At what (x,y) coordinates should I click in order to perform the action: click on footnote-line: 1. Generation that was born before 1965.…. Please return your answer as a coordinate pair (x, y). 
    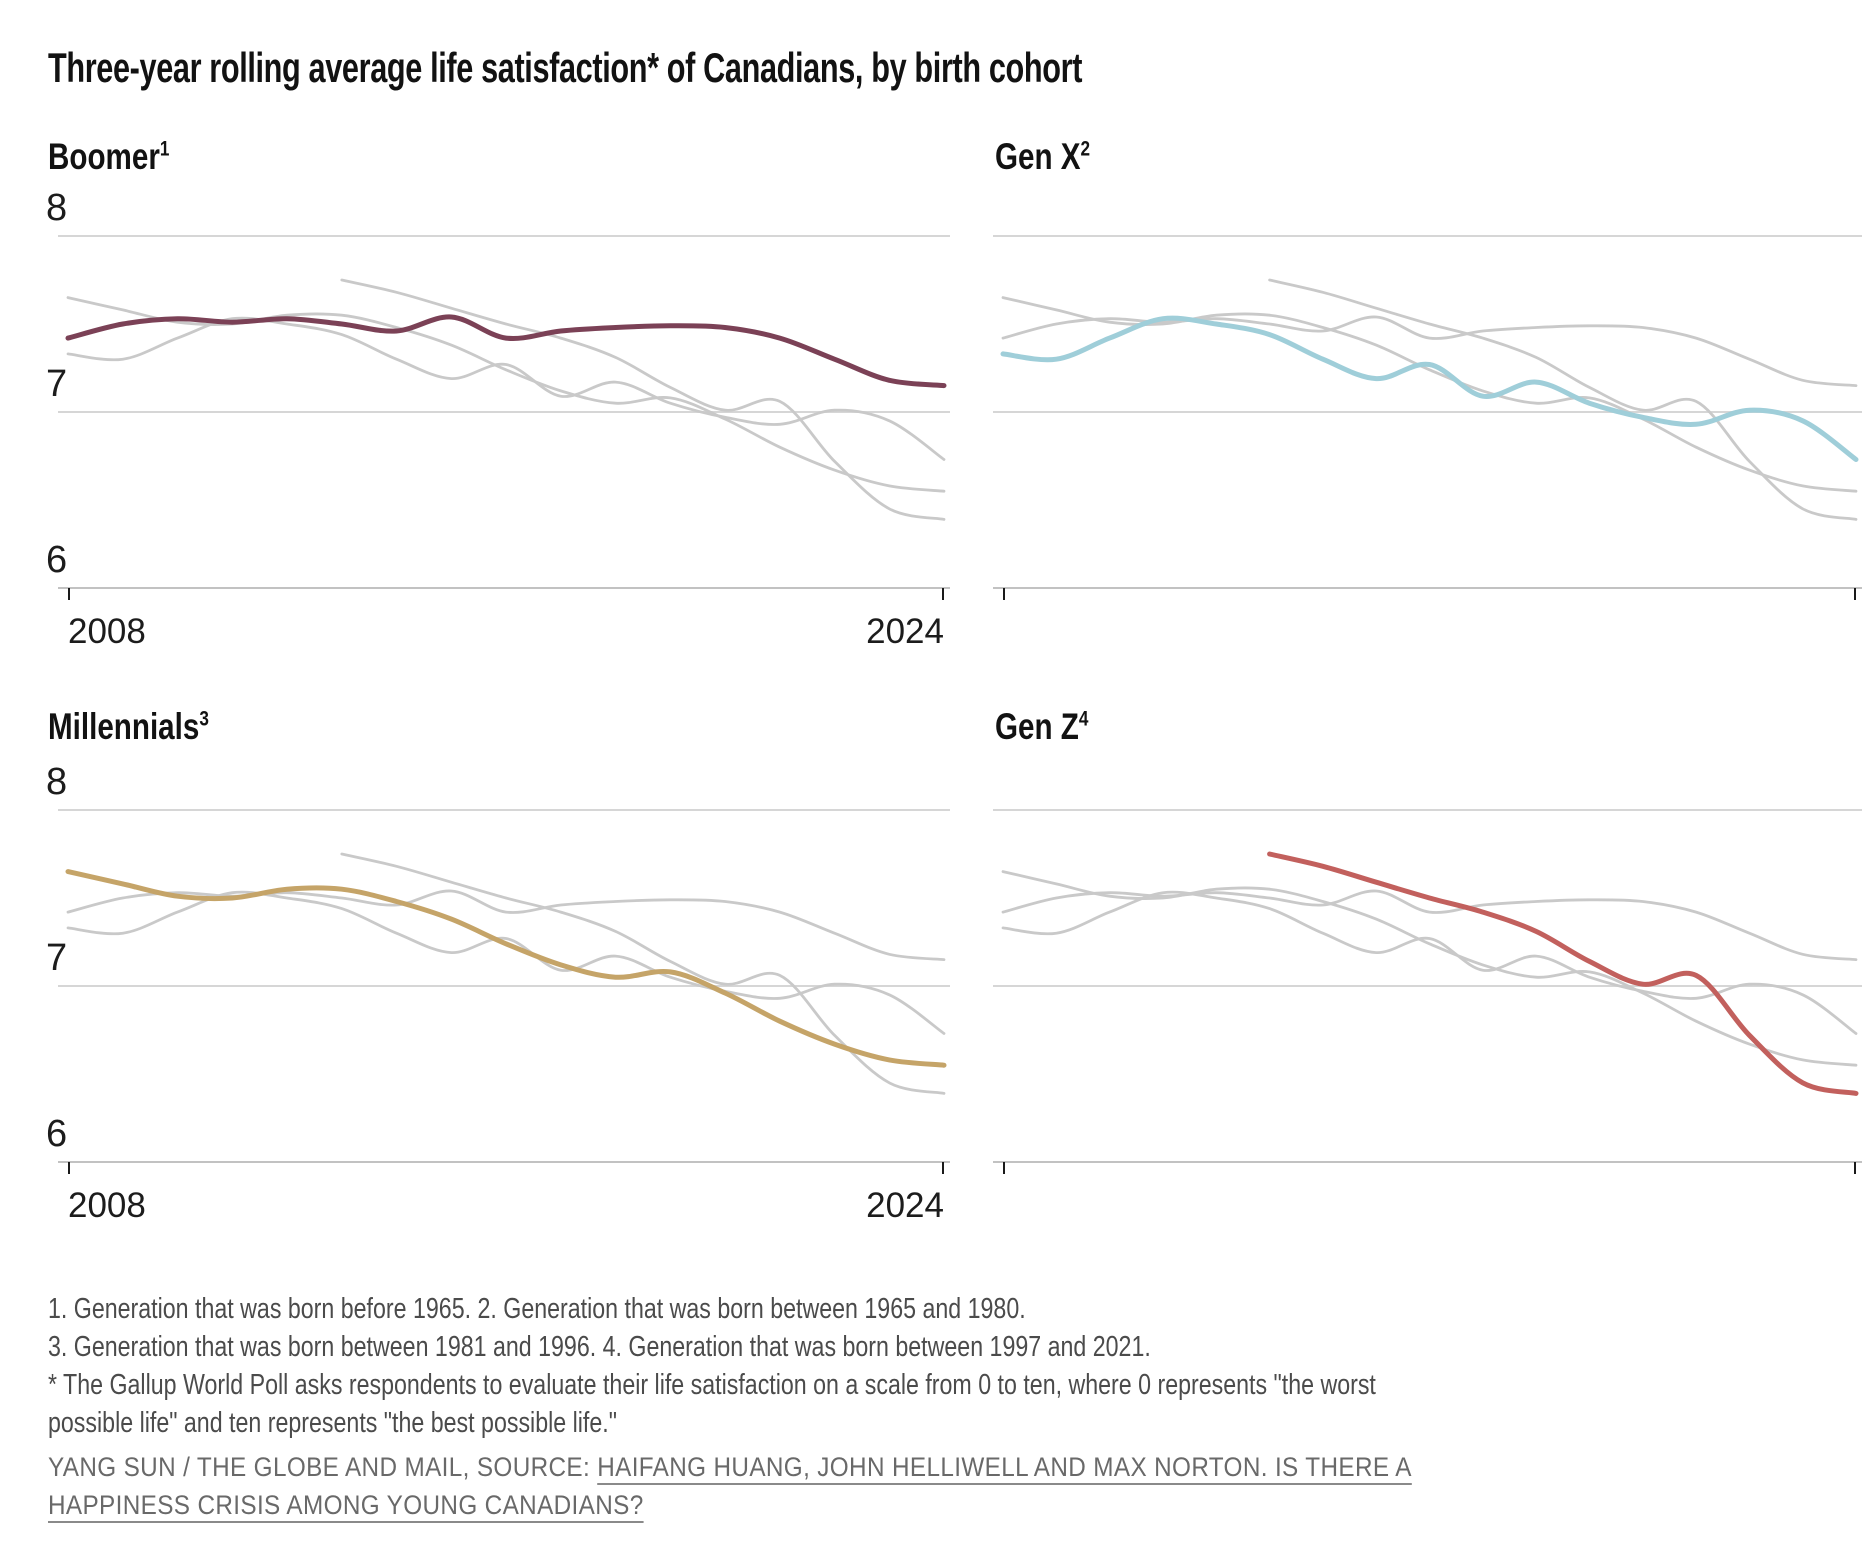
    Looking at the image, I should click on (537, 1309).